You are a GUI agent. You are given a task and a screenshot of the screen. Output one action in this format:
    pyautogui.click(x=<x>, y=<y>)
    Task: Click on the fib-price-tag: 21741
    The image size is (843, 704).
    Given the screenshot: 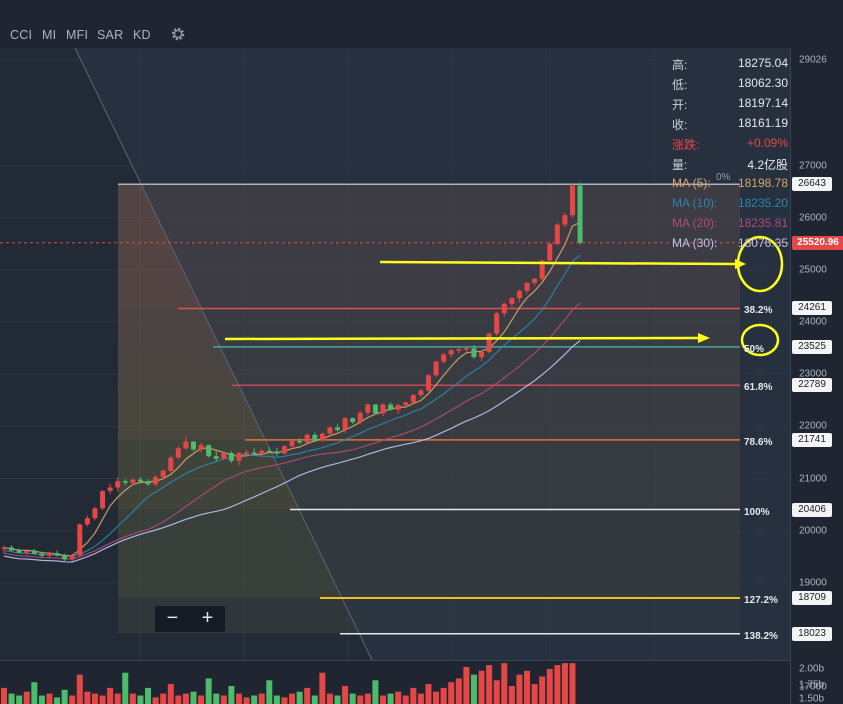 What is the action you would take?
    pyautogui.click(x=812, y=439)
    